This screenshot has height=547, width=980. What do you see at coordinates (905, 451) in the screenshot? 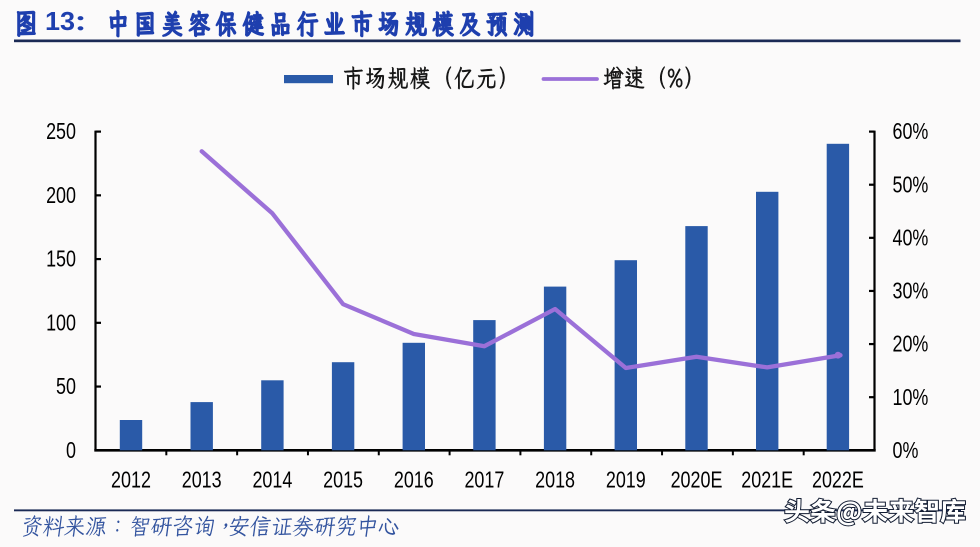
I see `svg-text: 0%` at bounding box center [905, 451].